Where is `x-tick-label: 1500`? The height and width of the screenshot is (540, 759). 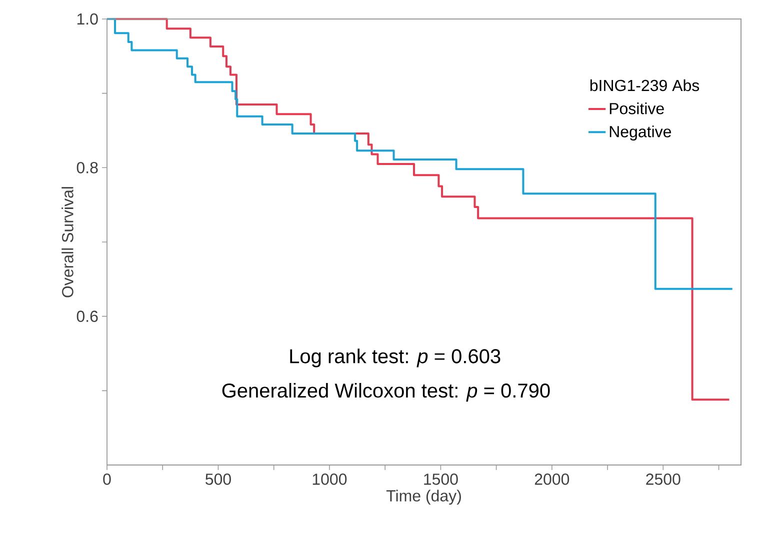 x-tick-label: 1500 is located at coordinates (441, 479).